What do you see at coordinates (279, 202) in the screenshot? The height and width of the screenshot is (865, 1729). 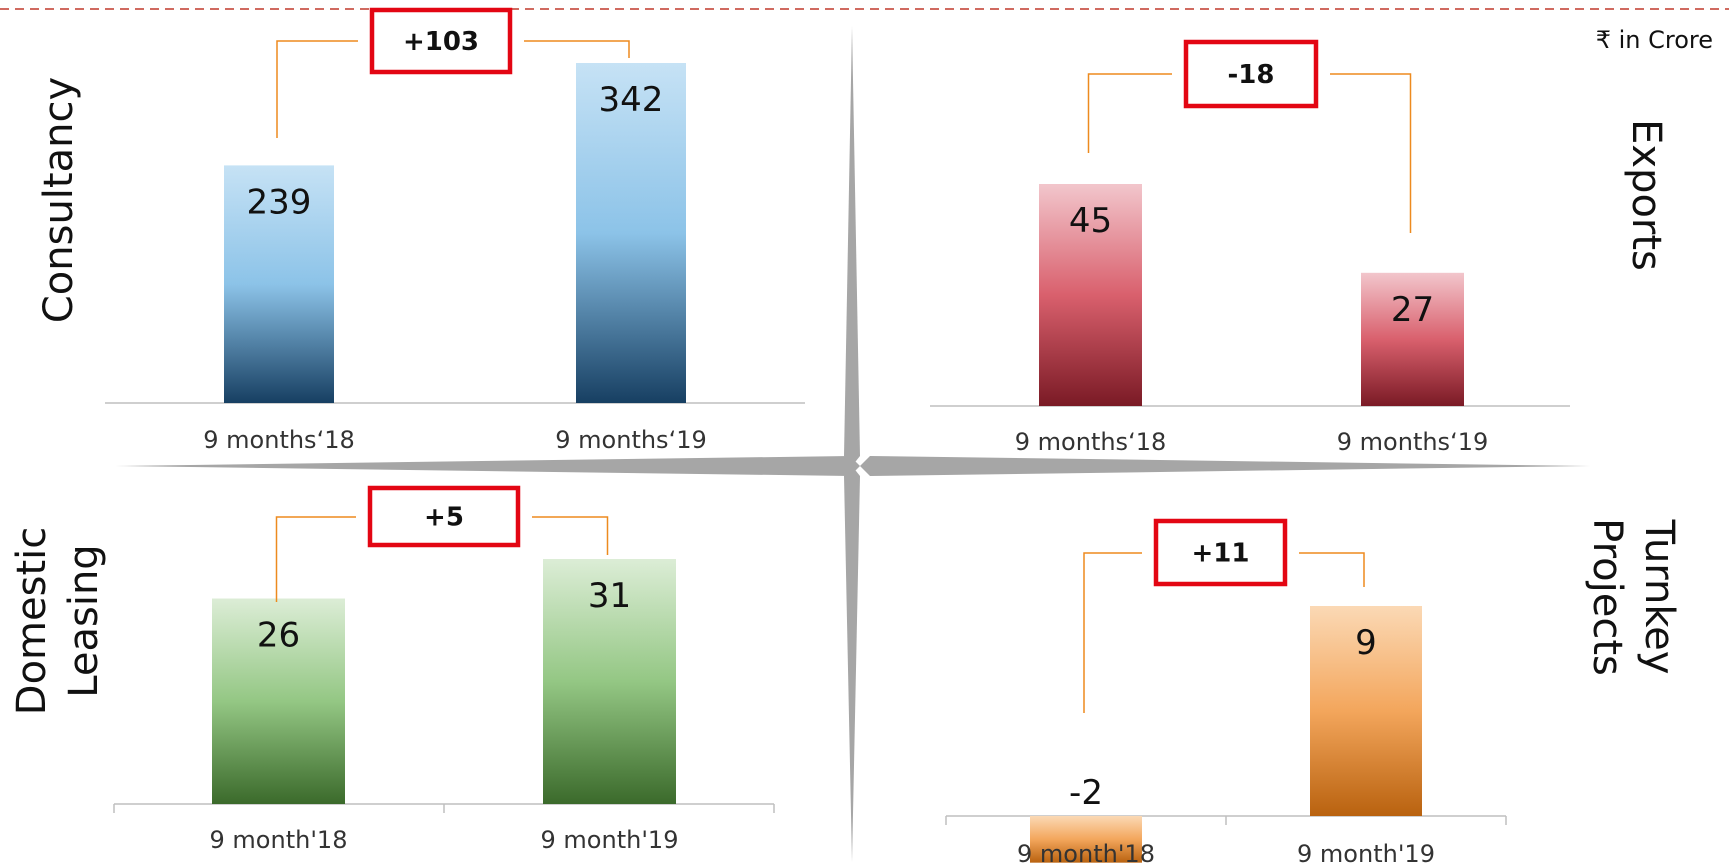 I see `bar-value-label: 239` at bounding box center [279, 202].